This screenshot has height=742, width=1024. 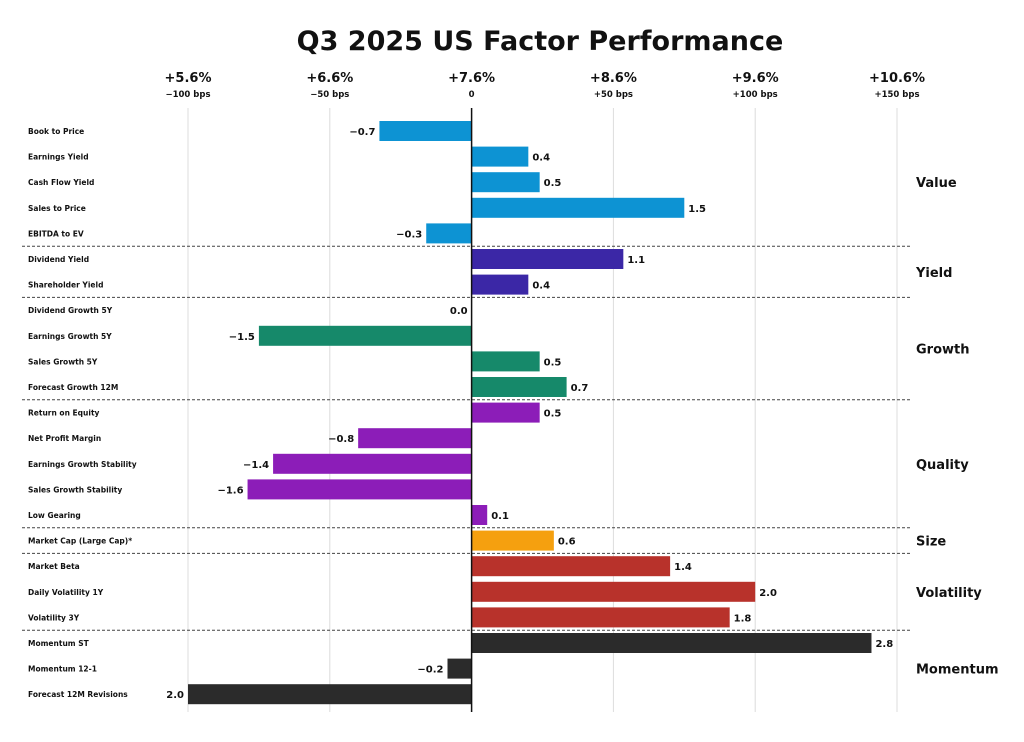 I want to click on value-label-low-gearing: 0.1, so click(x=500, y=516).